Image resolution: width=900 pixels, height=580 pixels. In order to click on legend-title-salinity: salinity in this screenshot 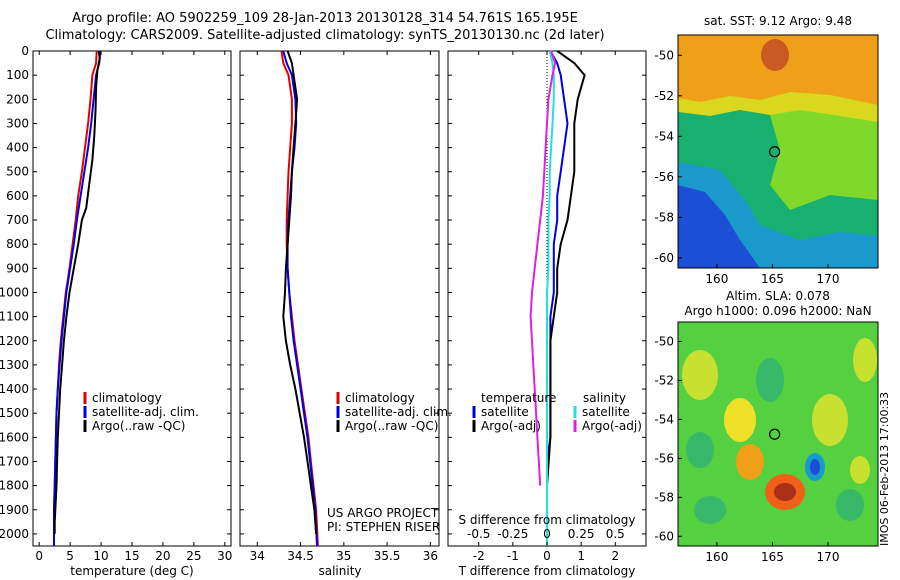, I will do `click(604, 398)`.